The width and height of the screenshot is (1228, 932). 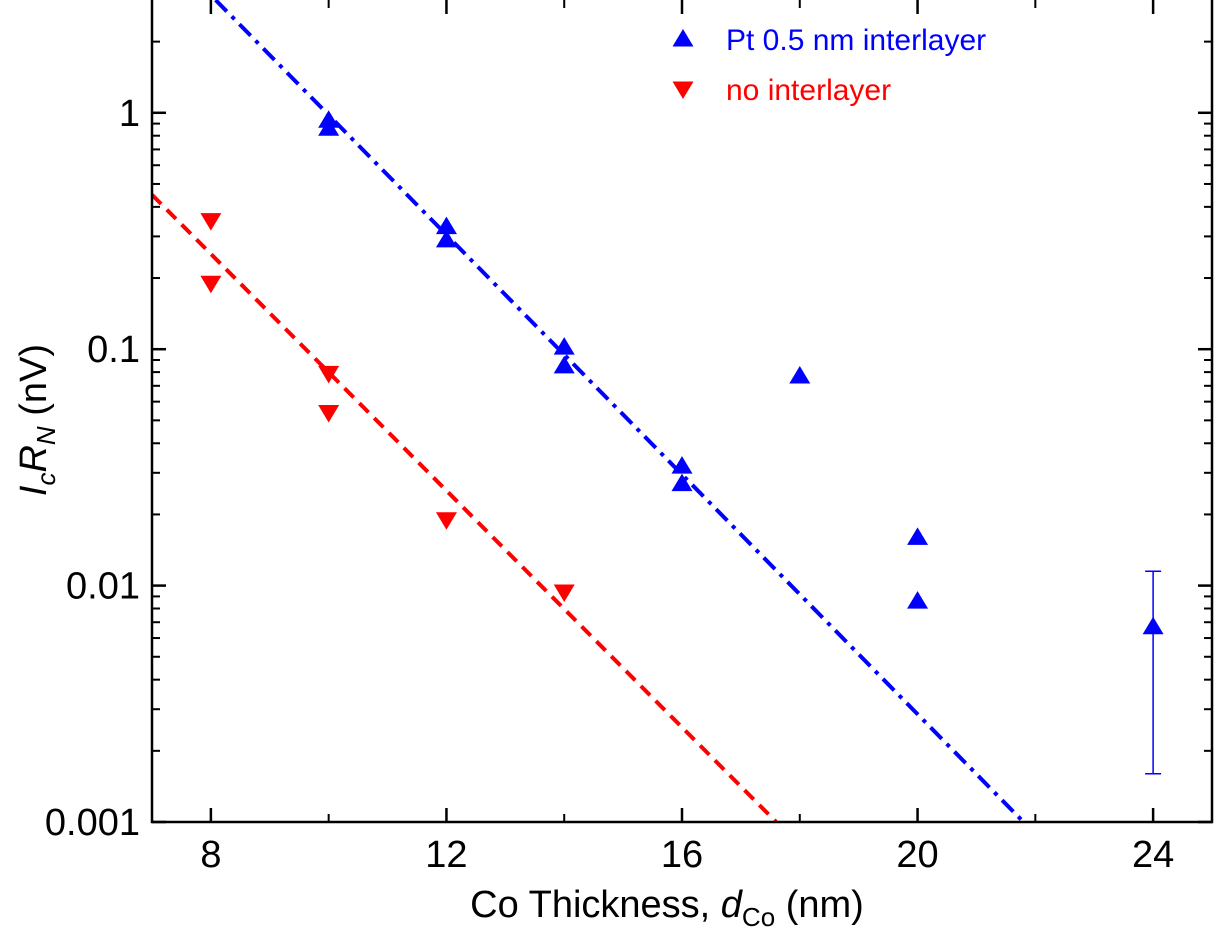 I want to click on x-axis-title-var: d, so click(x=732, y=905).